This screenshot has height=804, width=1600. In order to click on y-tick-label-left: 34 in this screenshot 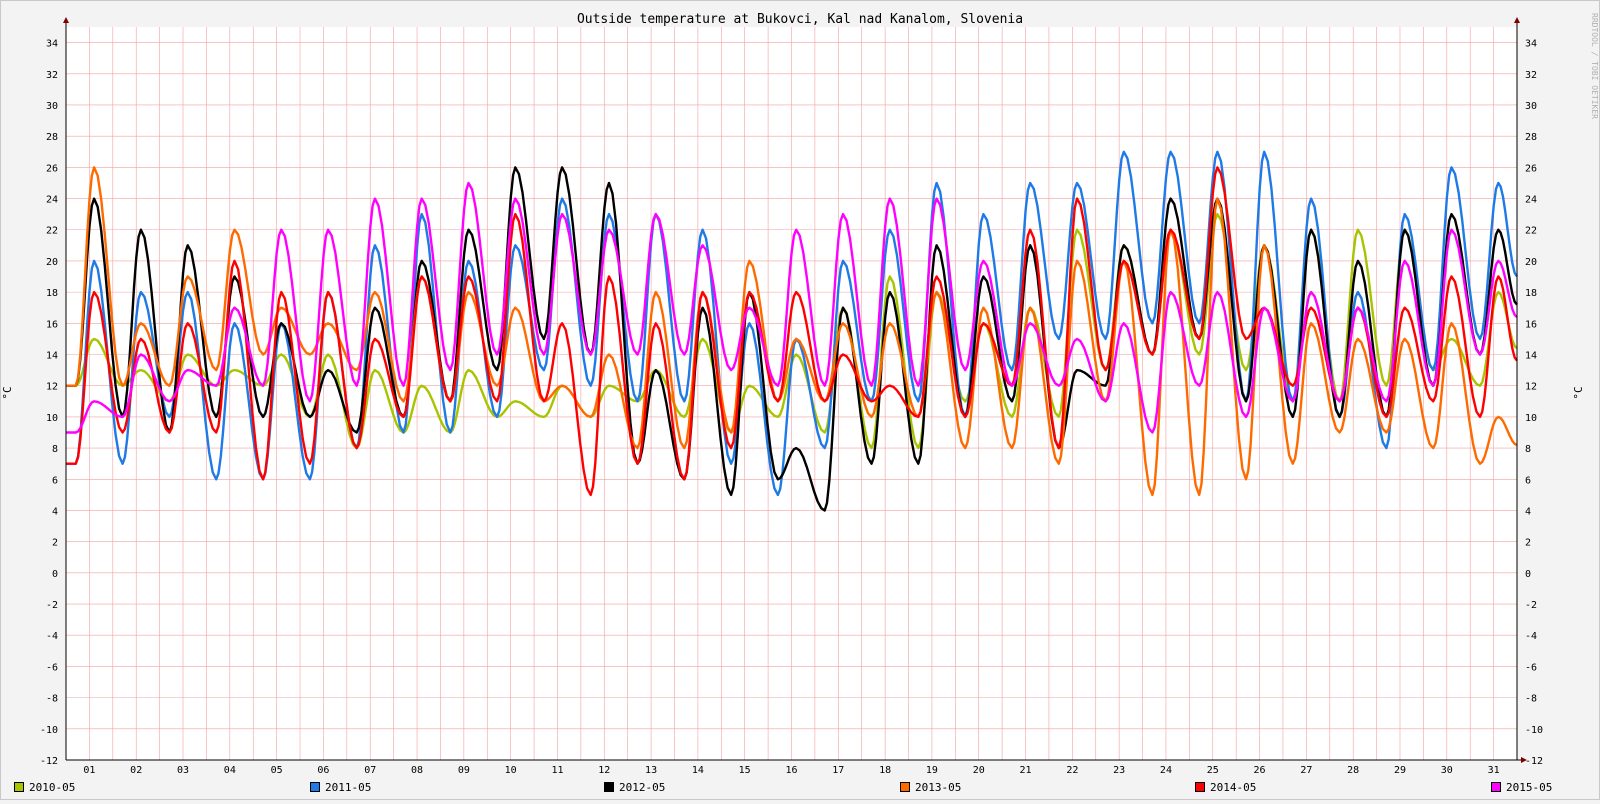, I will do `click(52, 44)`.